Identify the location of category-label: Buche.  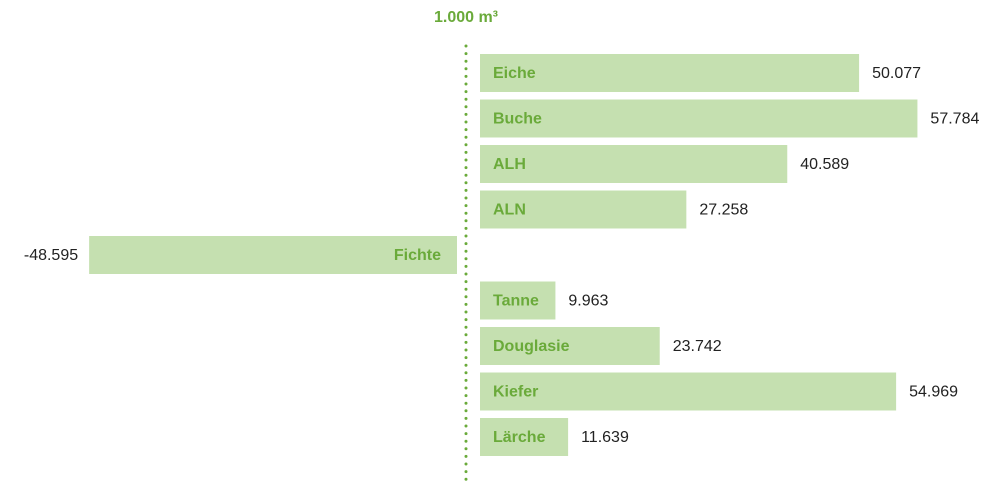
(517, 119).